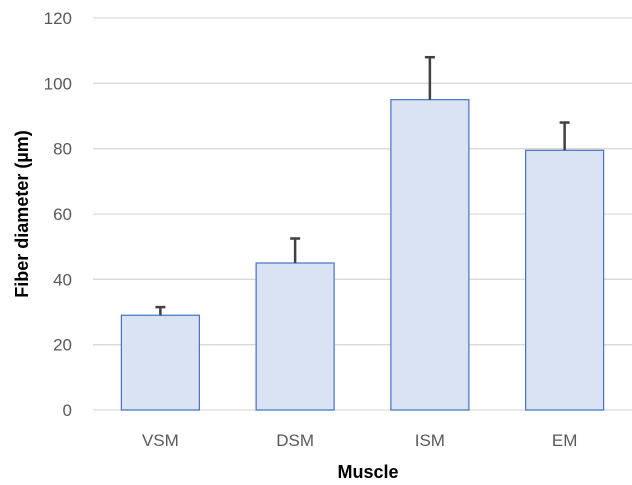 The image size is (632, 485). I want to click on x-tick-label: DSM, so click(295, 440).